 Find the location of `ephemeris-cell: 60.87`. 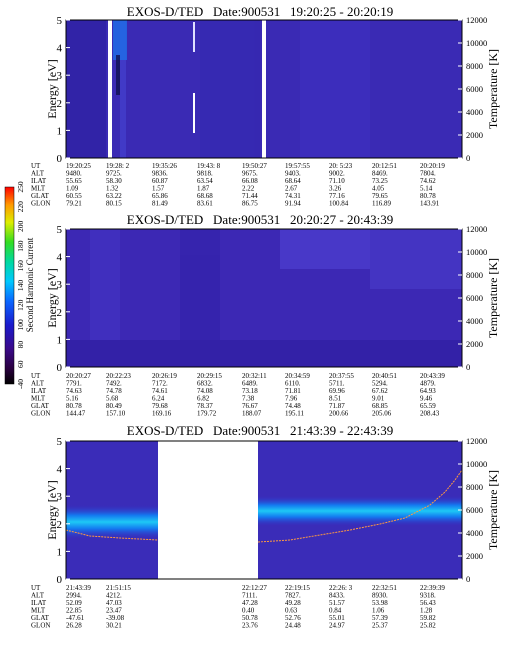

ephemeris-cell: 60.87 is located at coordinates (160, 181).